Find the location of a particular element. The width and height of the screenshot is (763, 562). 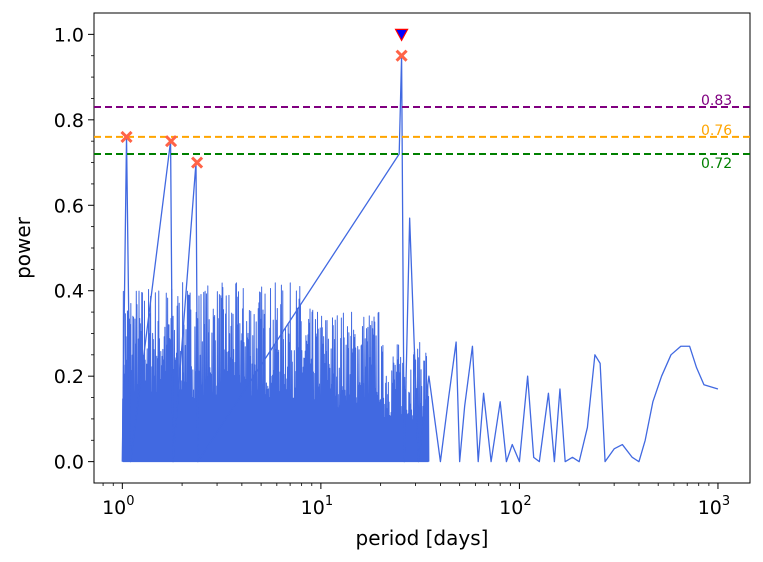

threshold-label-1: 0.76 is located at coordinates (716, 131).